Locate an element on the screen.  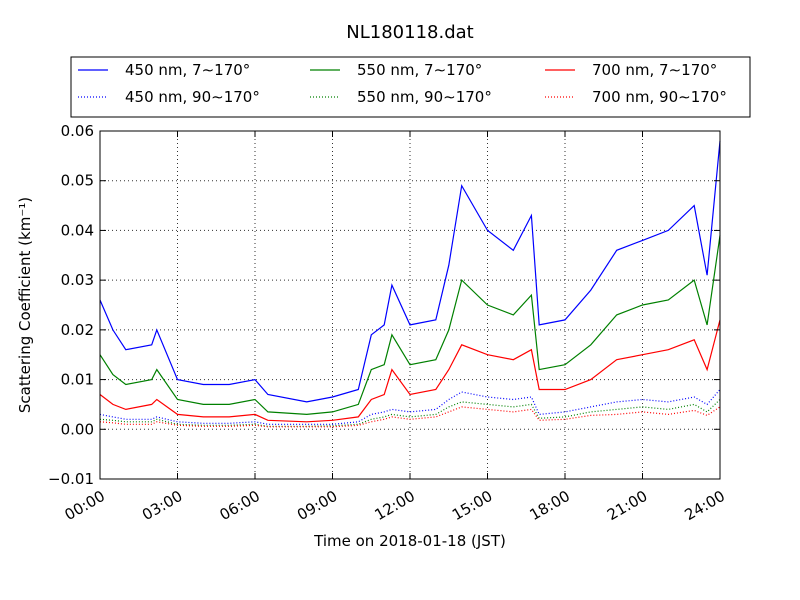
x-tick-label: 09:00 is located at coordinates (317, 505).